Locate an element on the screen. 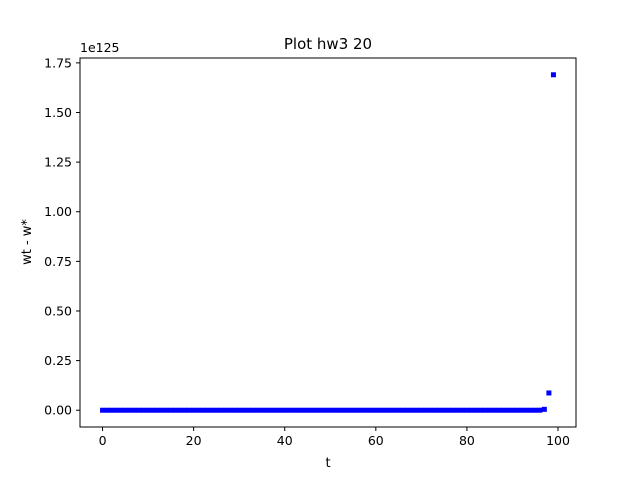 The height and width of the screenshot is (480, 640). x-tick-label: 40 is located at coordinates (285, 440).